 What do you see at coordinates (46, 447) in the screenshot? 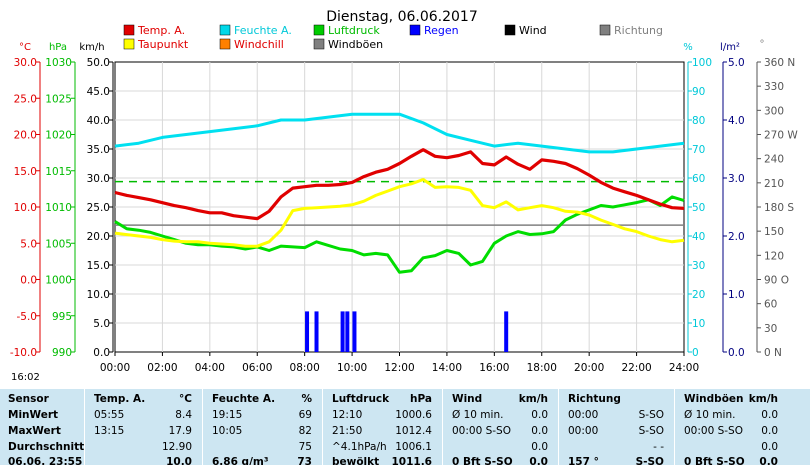
I see `footer-row-label: Durchschnitt` at bounding box center [46, 447].